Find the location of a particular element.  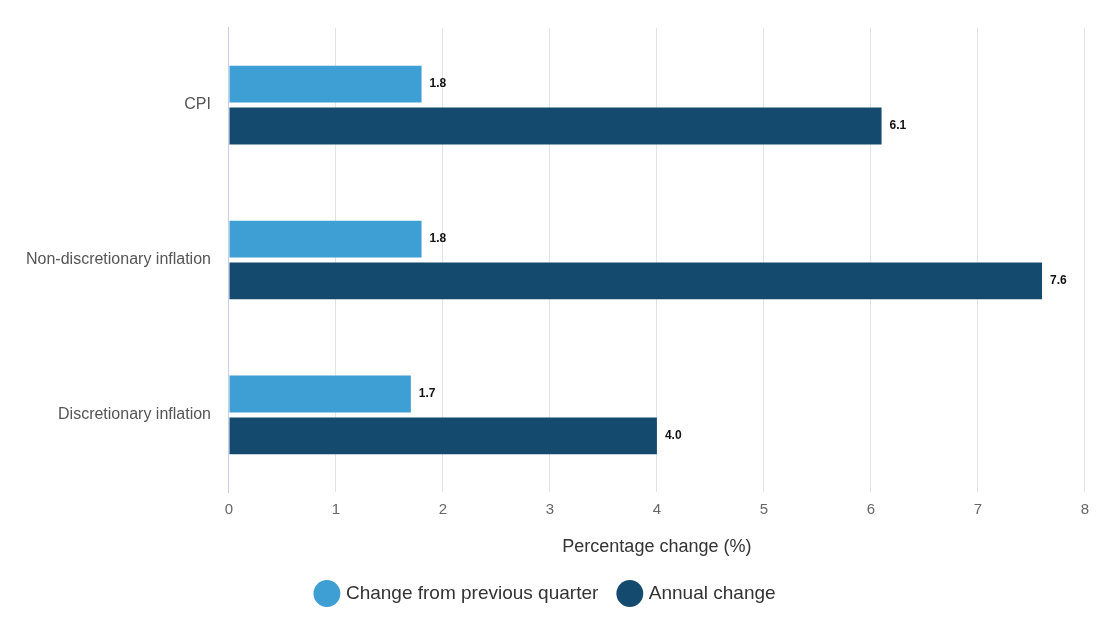

legend-label: Change from previous quarter is located at coordinates (472, 592).